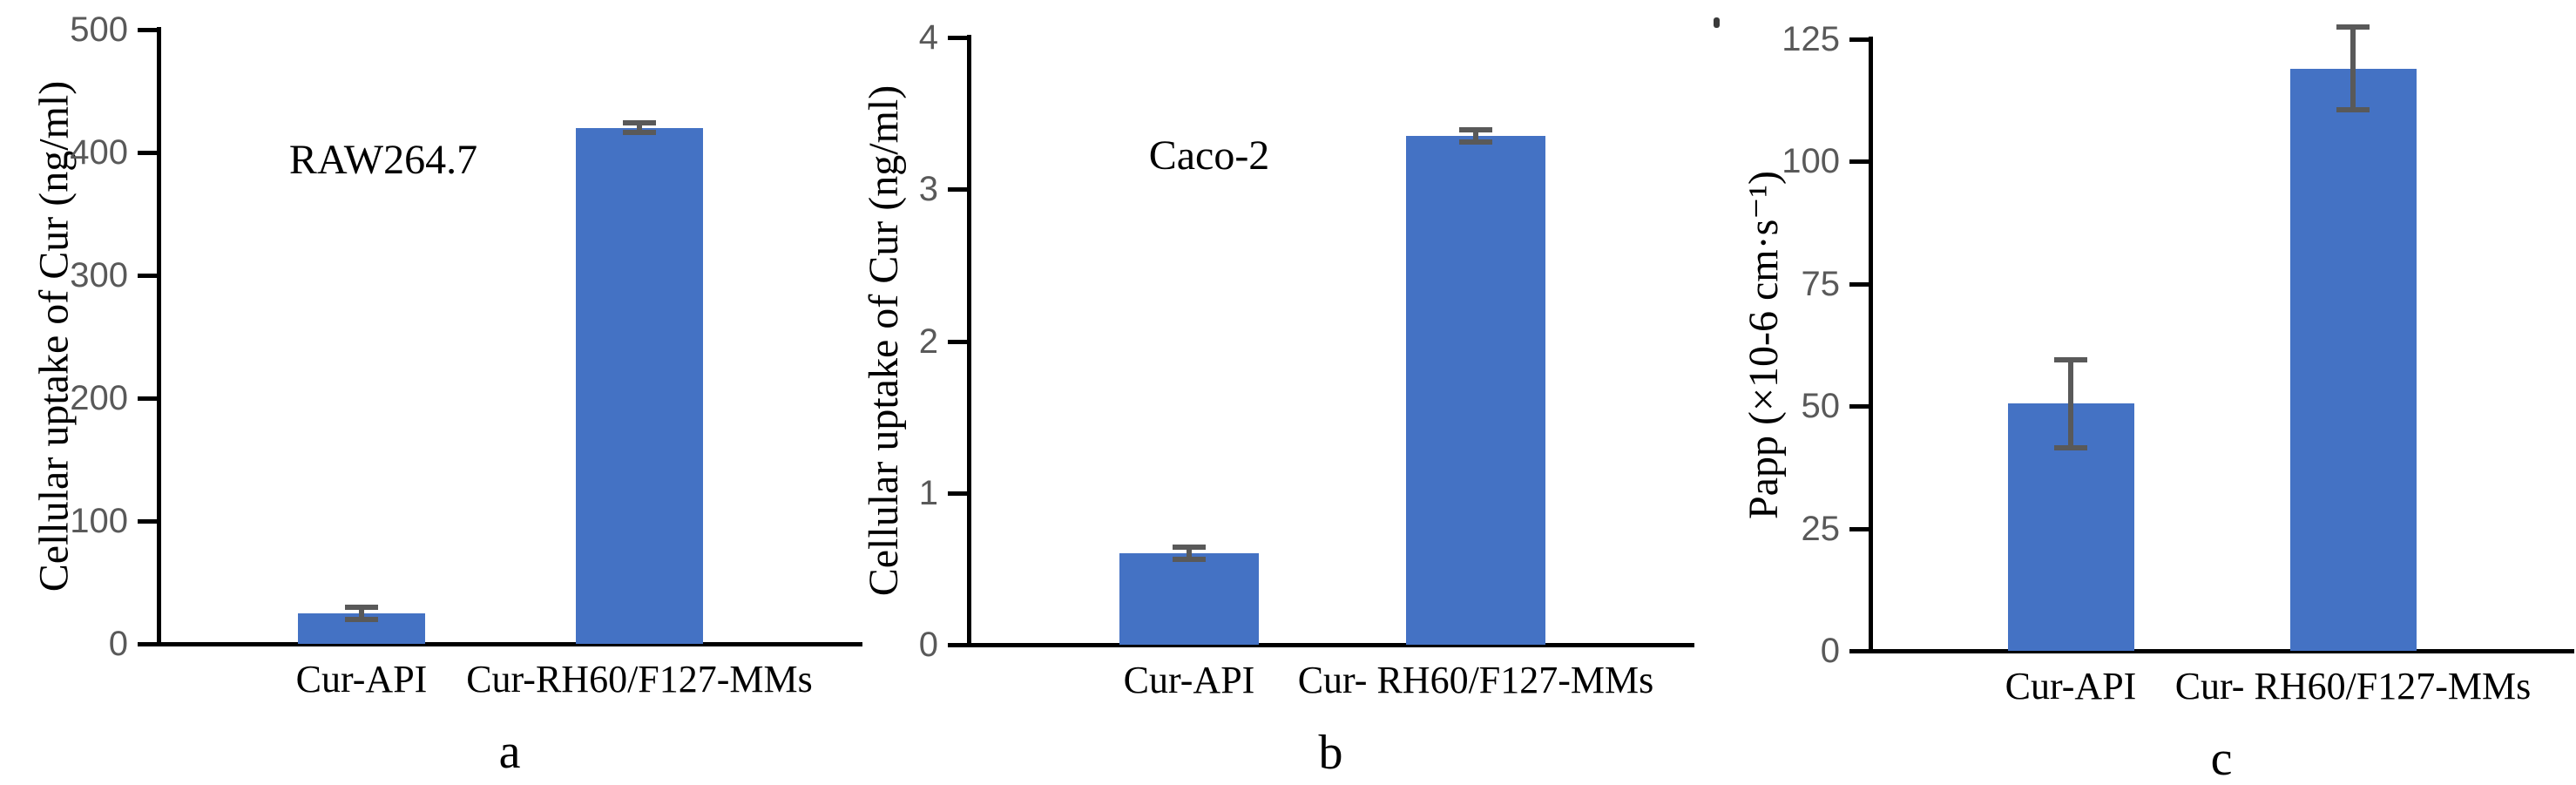 This screenshot has width=2576, height=785. I want to click on y-tick-label: 200, so click(99, 398).